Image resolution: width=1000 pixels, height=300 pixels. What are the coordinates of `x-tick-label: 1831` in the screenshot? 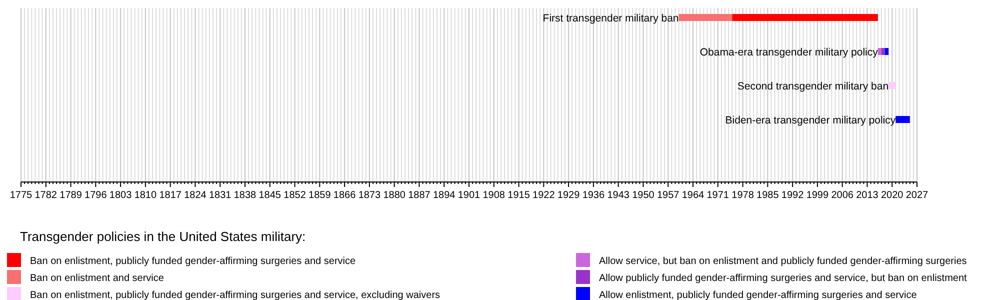 It's located at (220, 195).